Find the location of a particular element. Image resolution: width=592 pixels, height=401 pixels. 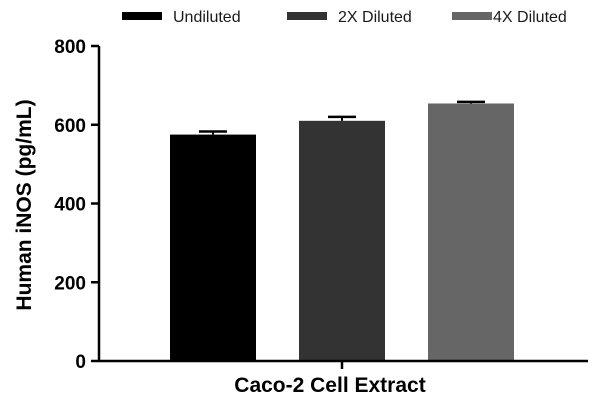

y-axis: 0 200 400 600 800 is located at coordinates (77, 205).